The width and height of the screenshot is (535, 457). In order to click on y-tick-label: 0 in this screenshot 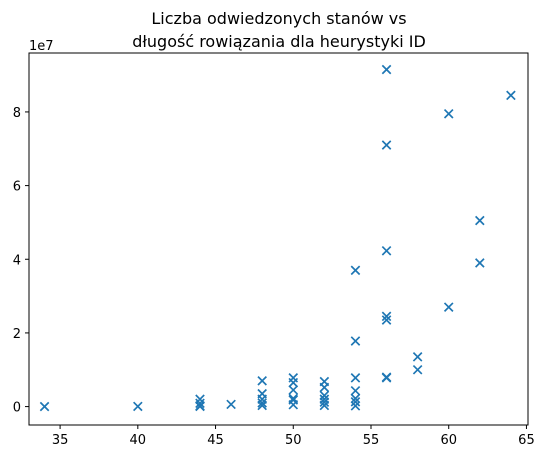, I will do `click(17, 408)`.